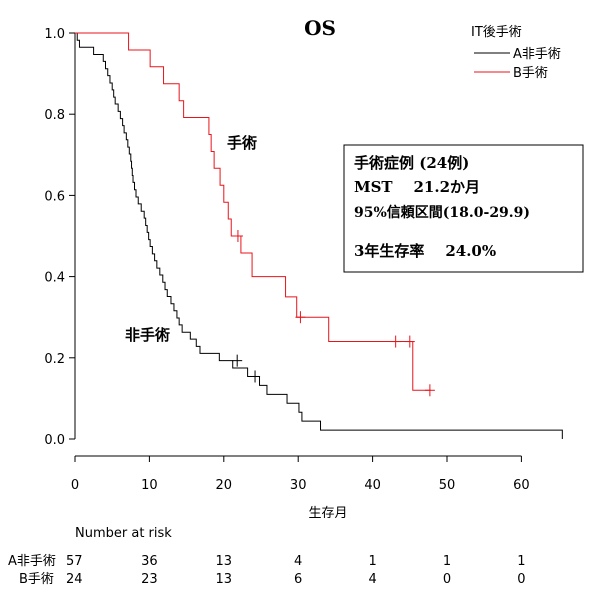 The width and height of the screenshot is (597, 594). I want to click on y-tick-label: 0.6, so click(54, 196).